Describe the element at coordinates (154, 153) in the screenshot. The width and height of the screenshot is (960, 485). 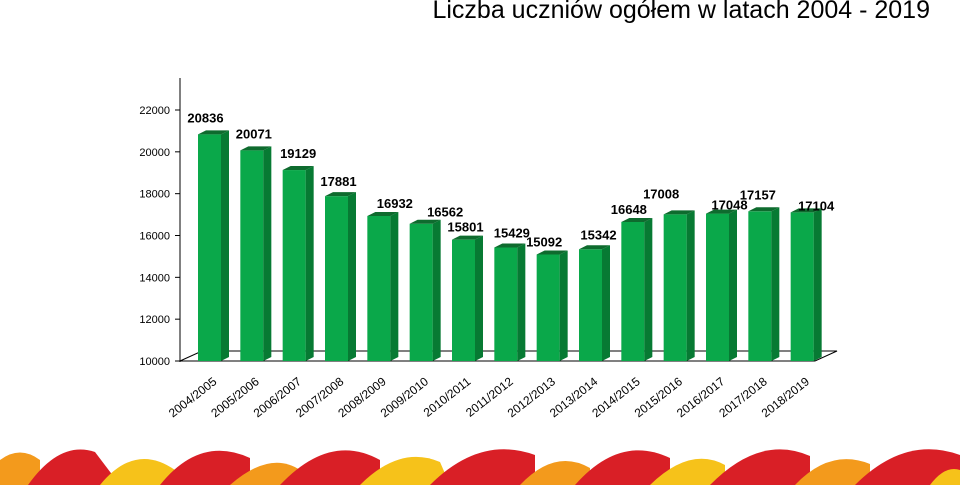
I see `y-tick-label: 20000` at that location.